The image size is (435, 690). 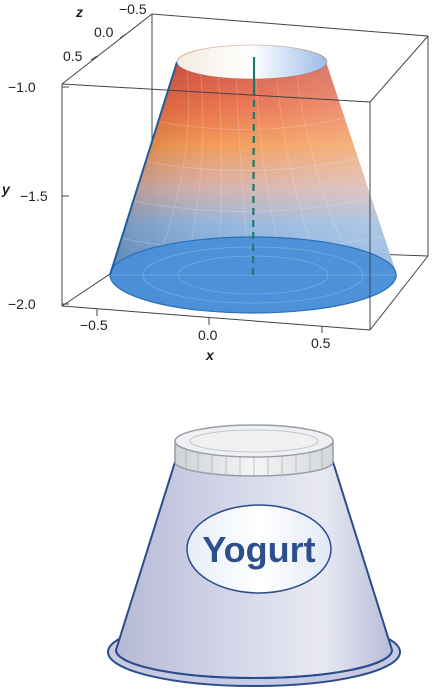 I want to click on x-tick-label: 0.5, so click(x=321, y=343).